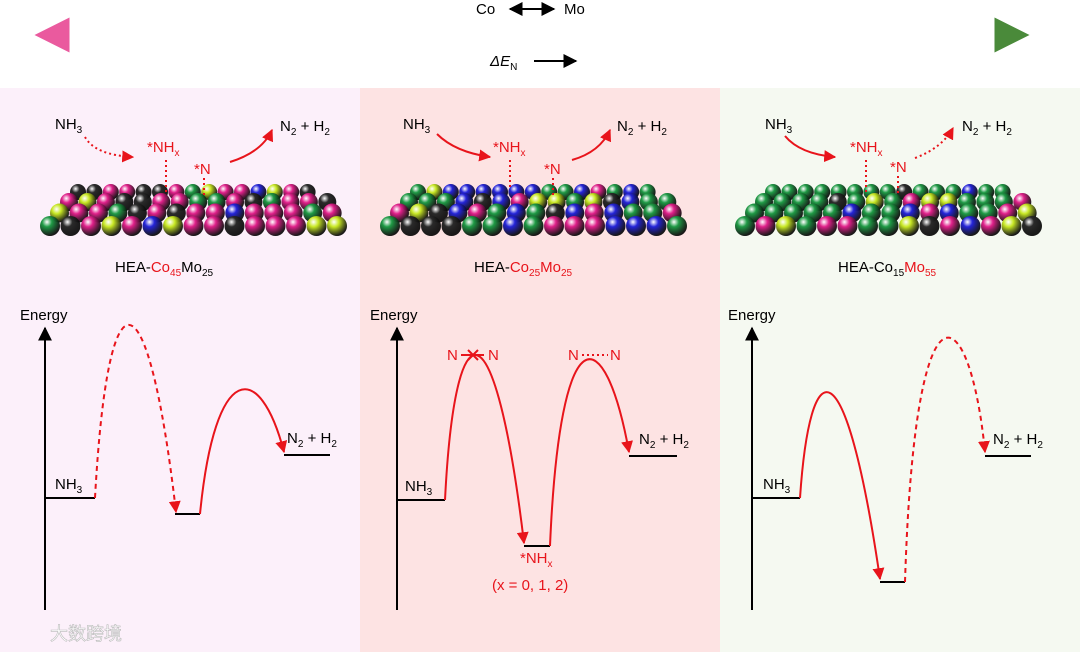 The width and height of the screenshot is (1080, 657). I want to click on co-label: Co, so click(485, 9).